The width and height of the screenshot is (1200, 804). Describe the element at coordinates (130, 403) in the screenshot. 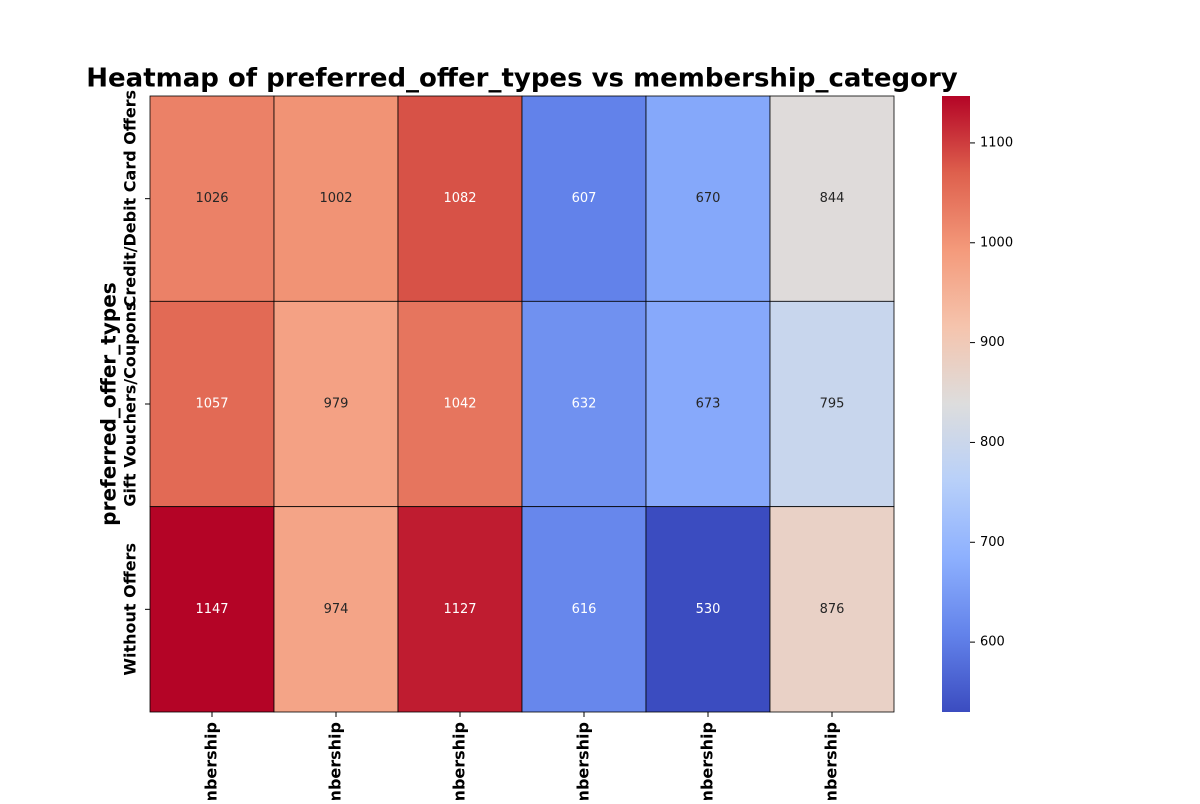

I see `y-tick-label: Gift Vouchers/Coupons` at that location.